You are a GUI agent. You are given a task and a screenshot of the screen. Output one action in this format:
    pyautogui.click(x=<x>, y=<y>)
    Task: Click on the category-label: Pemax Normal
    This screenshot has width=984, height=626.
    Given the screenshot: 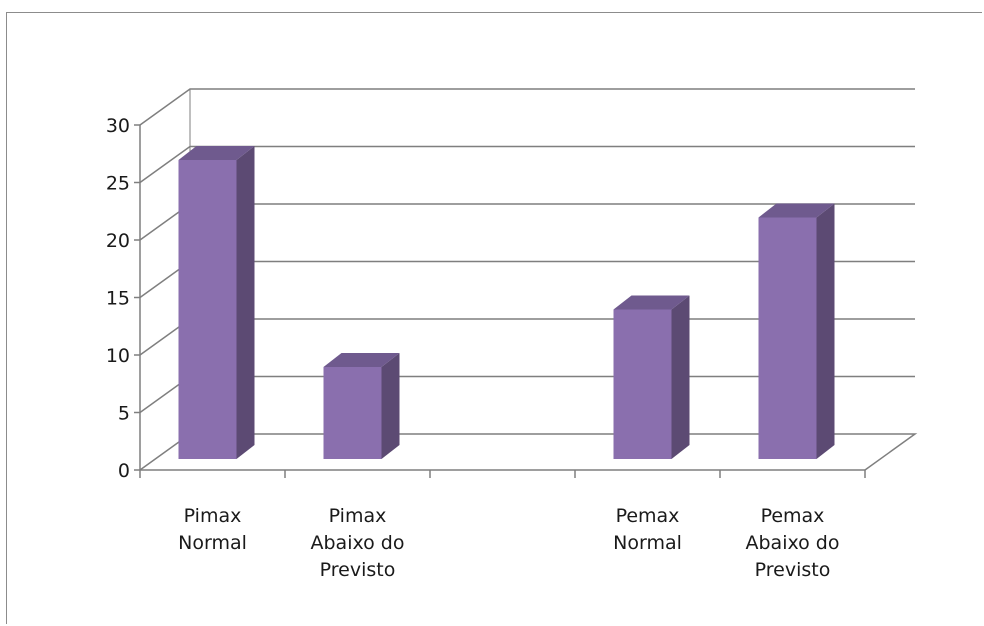 What is the action you would take?
    pyautogui.click(x=647, y=529)
    